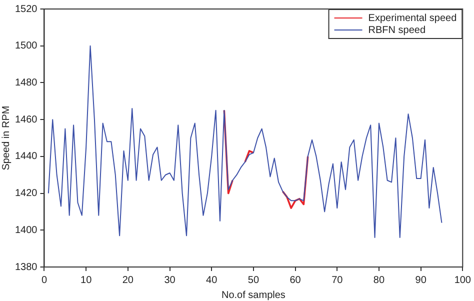 The width and height of the screenshot is (474, 301). What do you see at coordinates (44, 280) in the screenshot?
I see `x-tick-label: 0` at bounding box center [44, 280].